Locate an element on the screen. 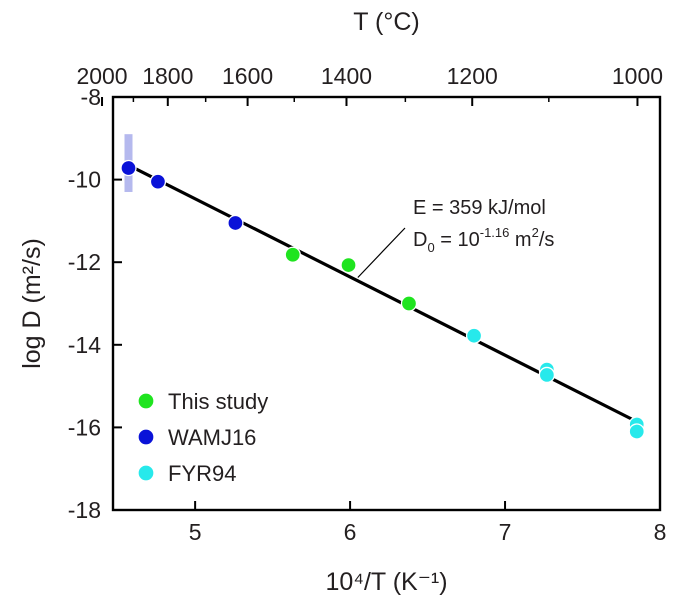  top-tick-label: 1800 is located at coordinates (167, 76).